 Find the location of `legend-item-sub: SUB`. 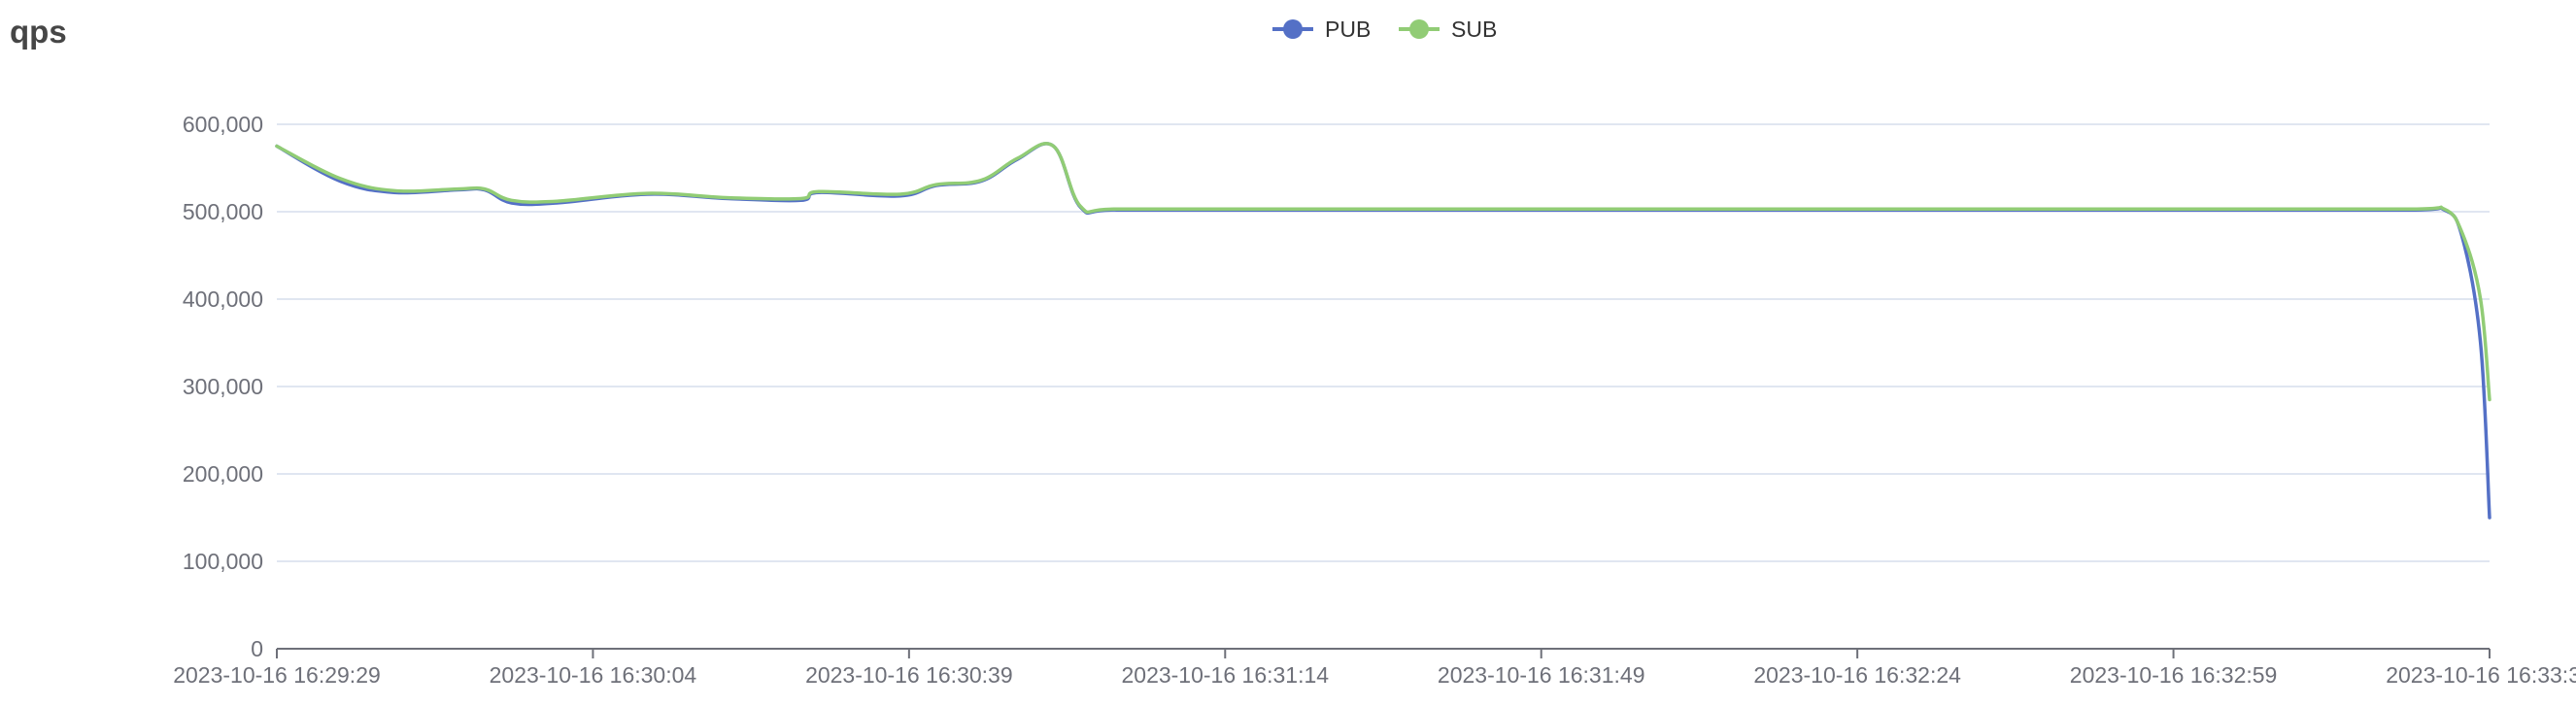

legend-item-sub: SUB is located at coordinates (1448, 30).